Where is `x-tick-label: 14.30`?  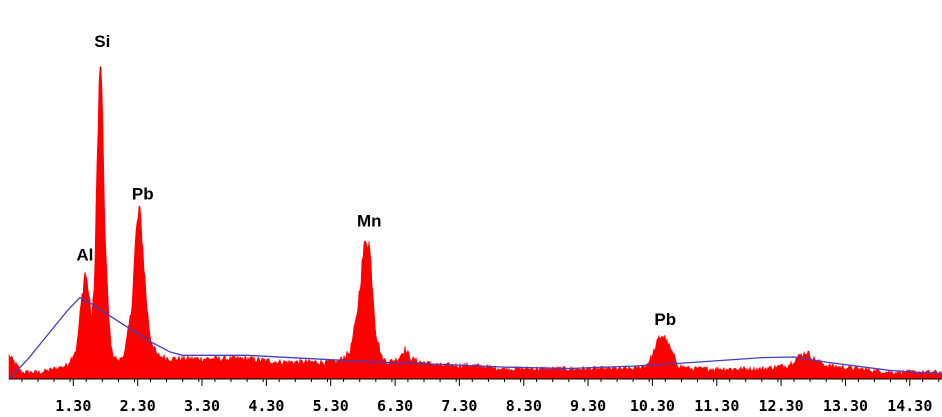
x-tick-label: 14.30 is located at coordinates (909, 406).